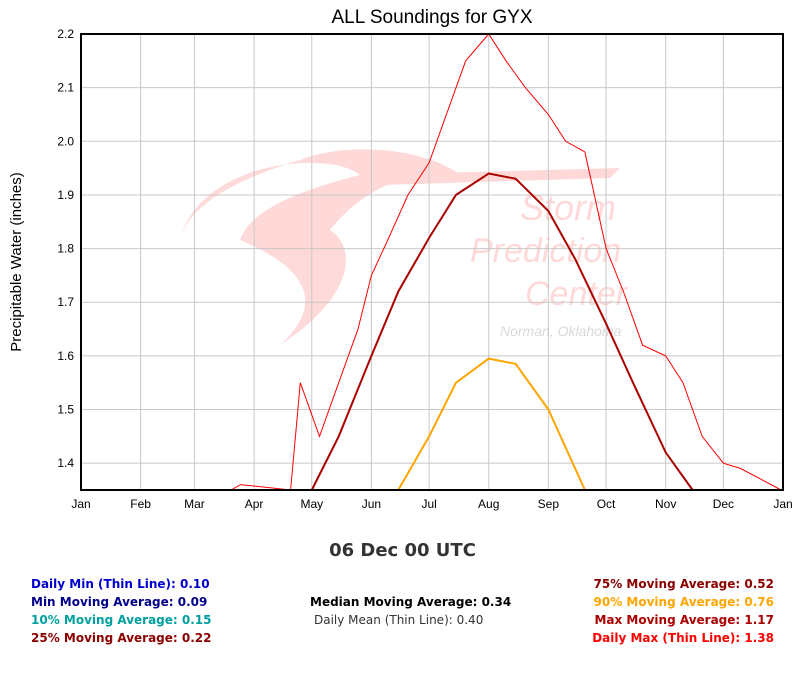  Describe the element at coordinates (65, 302) in the screenshot. I see `y-tick-label: 1.7` at that location.